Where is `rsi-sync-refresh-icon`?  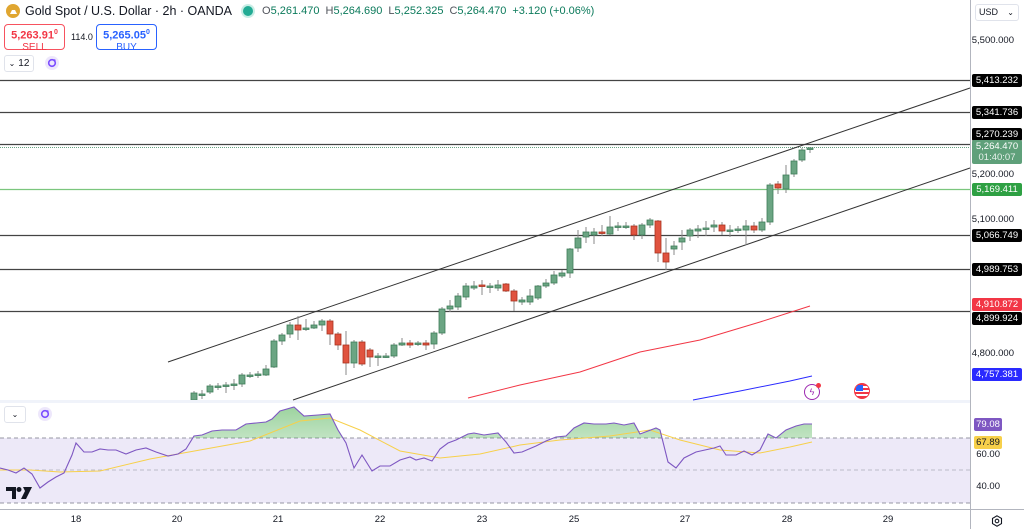
rsi-sync-refresh-icon is located at coordinates (45, 414).